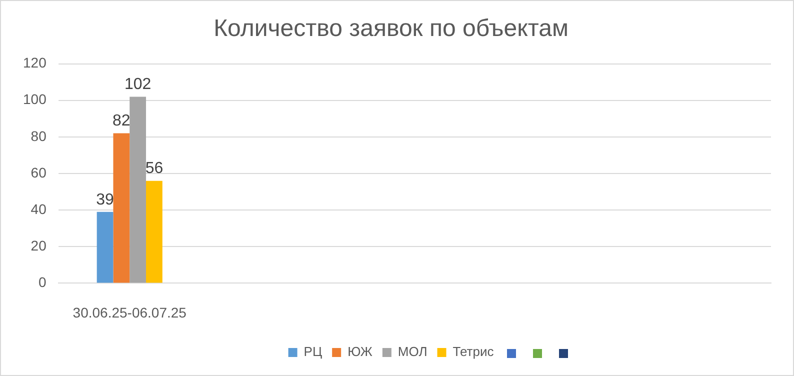  What do you see at coordinates (38, 172) in the screenshot?
I see `y-tick-label: 60` at bounding box center [38, 172].